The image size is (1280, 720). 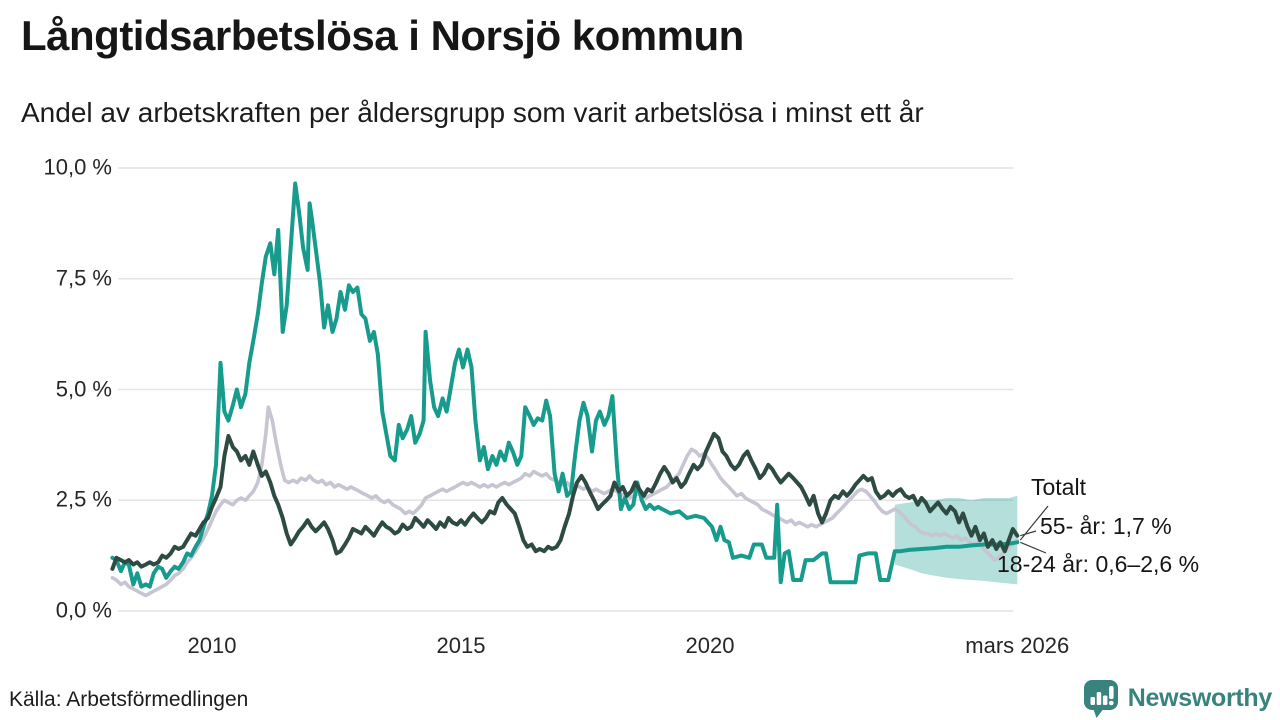 What do you see at coordinates (212, 645) in the screenshot?
I see `x-axis-tick-label: 2010` at bounding box center [212, 645].